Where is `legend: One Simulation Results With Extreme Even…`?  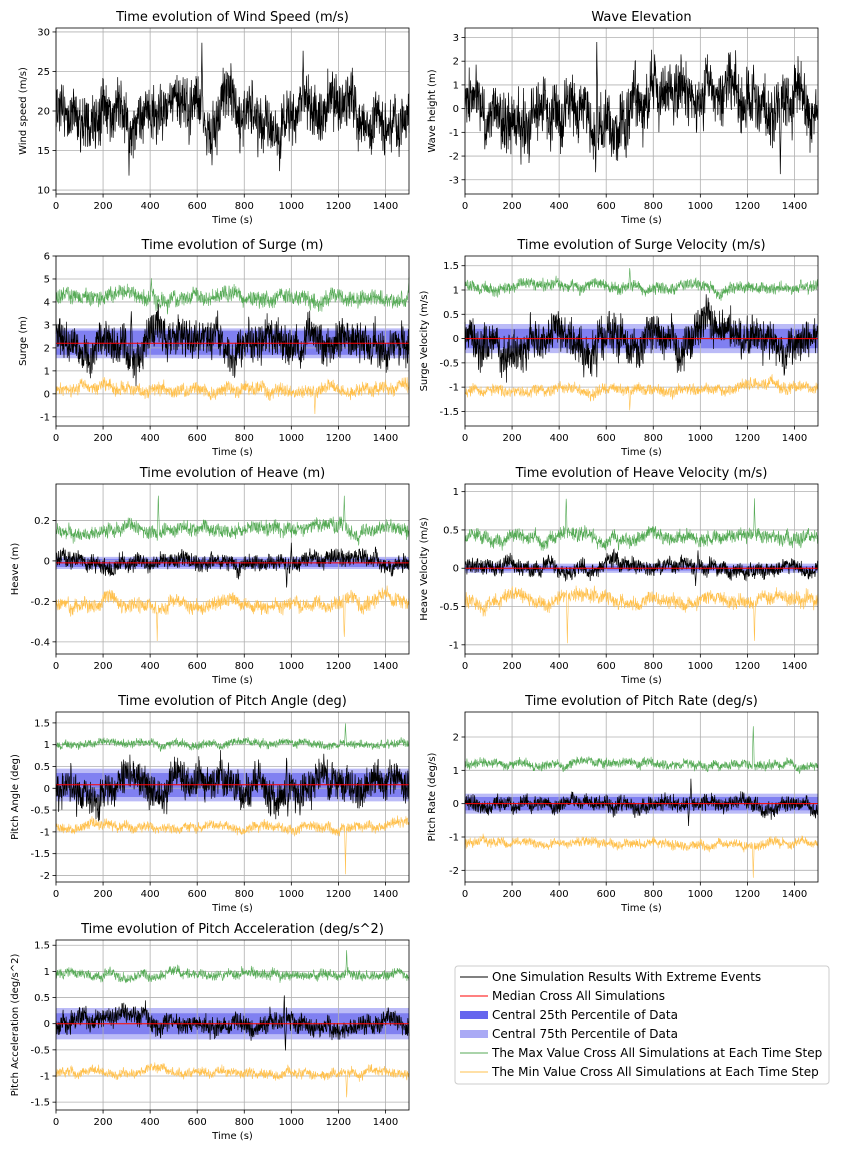 legend: One Simulation Results With Extreme Even… is located at coordinates (642, 1025).